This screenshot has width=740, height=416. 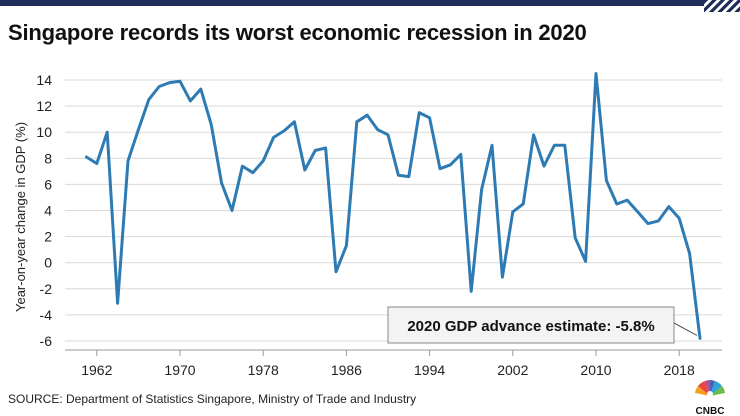 What do you see at coordinates (595, 370) in the screenshot?
I see `x-tick-label: 2010` at bounding box center [595, 370].